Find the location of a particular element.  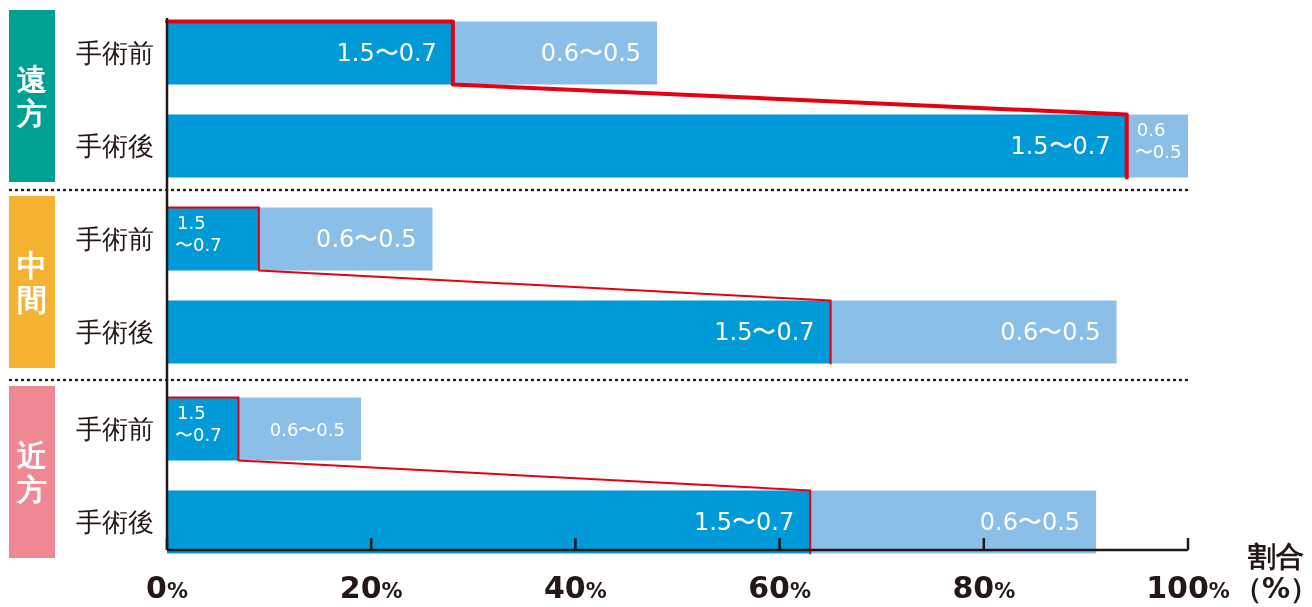

x-tick-label: 20% is located at coordinates (371, 587).